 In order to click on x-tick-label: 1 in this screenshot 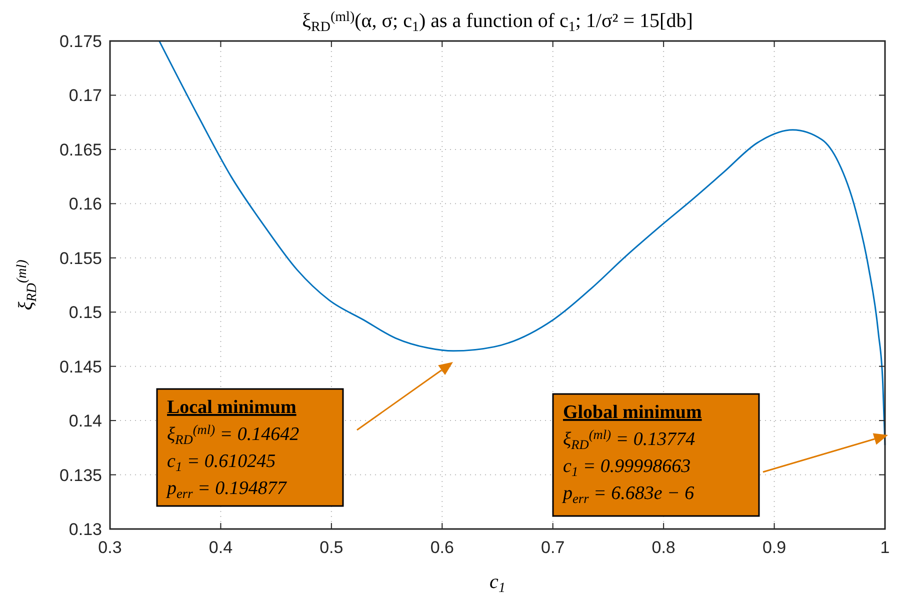, I will do `click(885, 547)`.